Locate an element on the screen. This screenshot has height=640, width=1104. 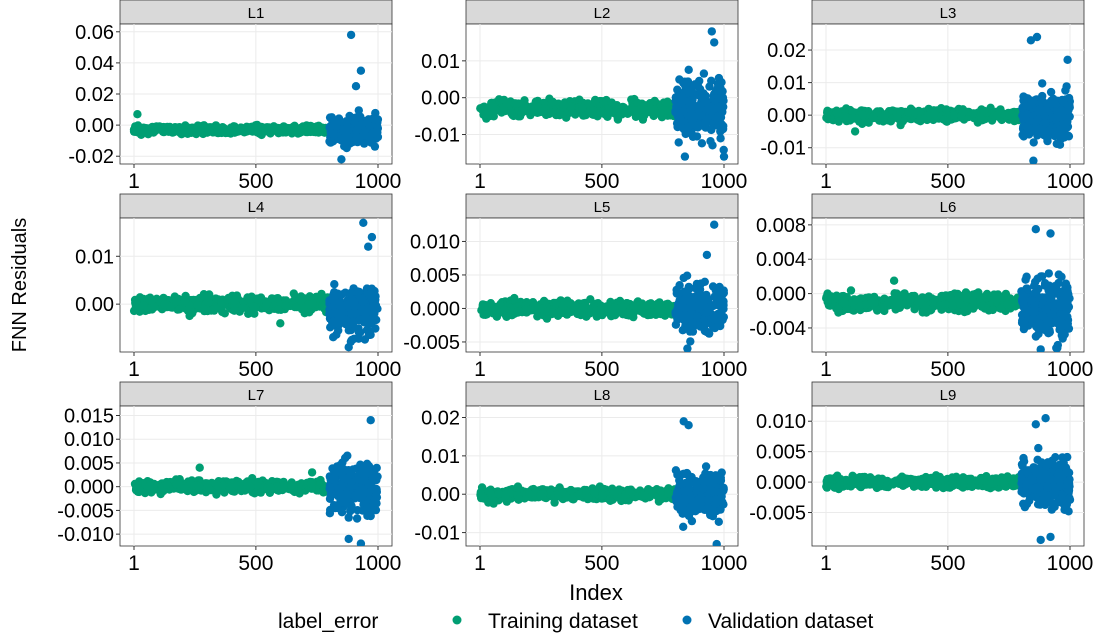
facet-panel-L1: L11 500 1000-0.020.000.020.040.06 is located at coordinates (234, 96).